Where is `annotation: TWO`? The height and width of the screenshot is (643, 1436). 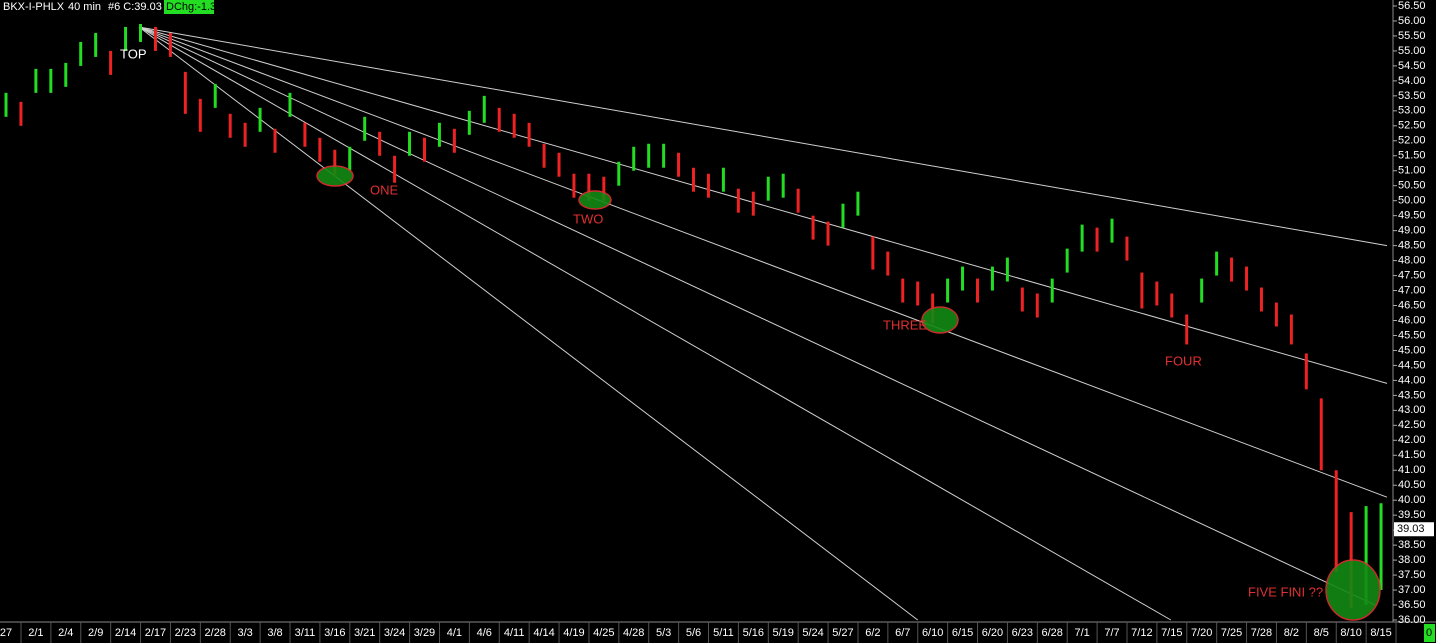 annotation: TWO is located at coordinates (588, 218).